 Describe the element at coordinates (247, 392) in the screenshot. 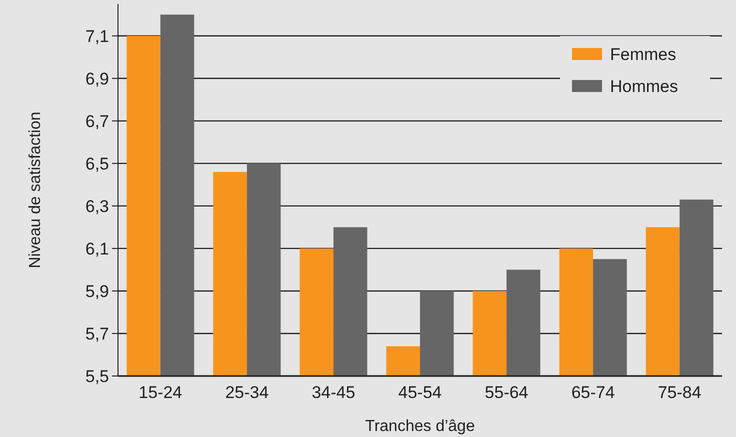

I see `x-tick-label: 25-34` at that location.